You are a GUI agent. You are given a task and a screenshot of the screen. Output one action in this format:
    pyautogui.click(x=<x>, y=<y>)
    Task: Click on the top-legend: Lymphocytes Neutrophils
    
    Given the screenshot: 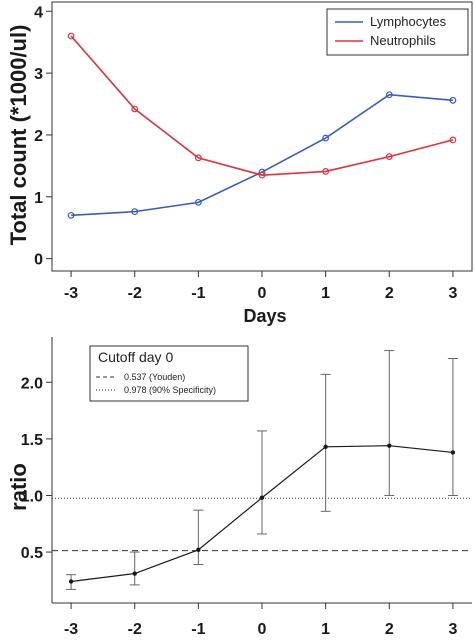 What is the action you would take?
    pyautogui.click(x=397, y=32)
    